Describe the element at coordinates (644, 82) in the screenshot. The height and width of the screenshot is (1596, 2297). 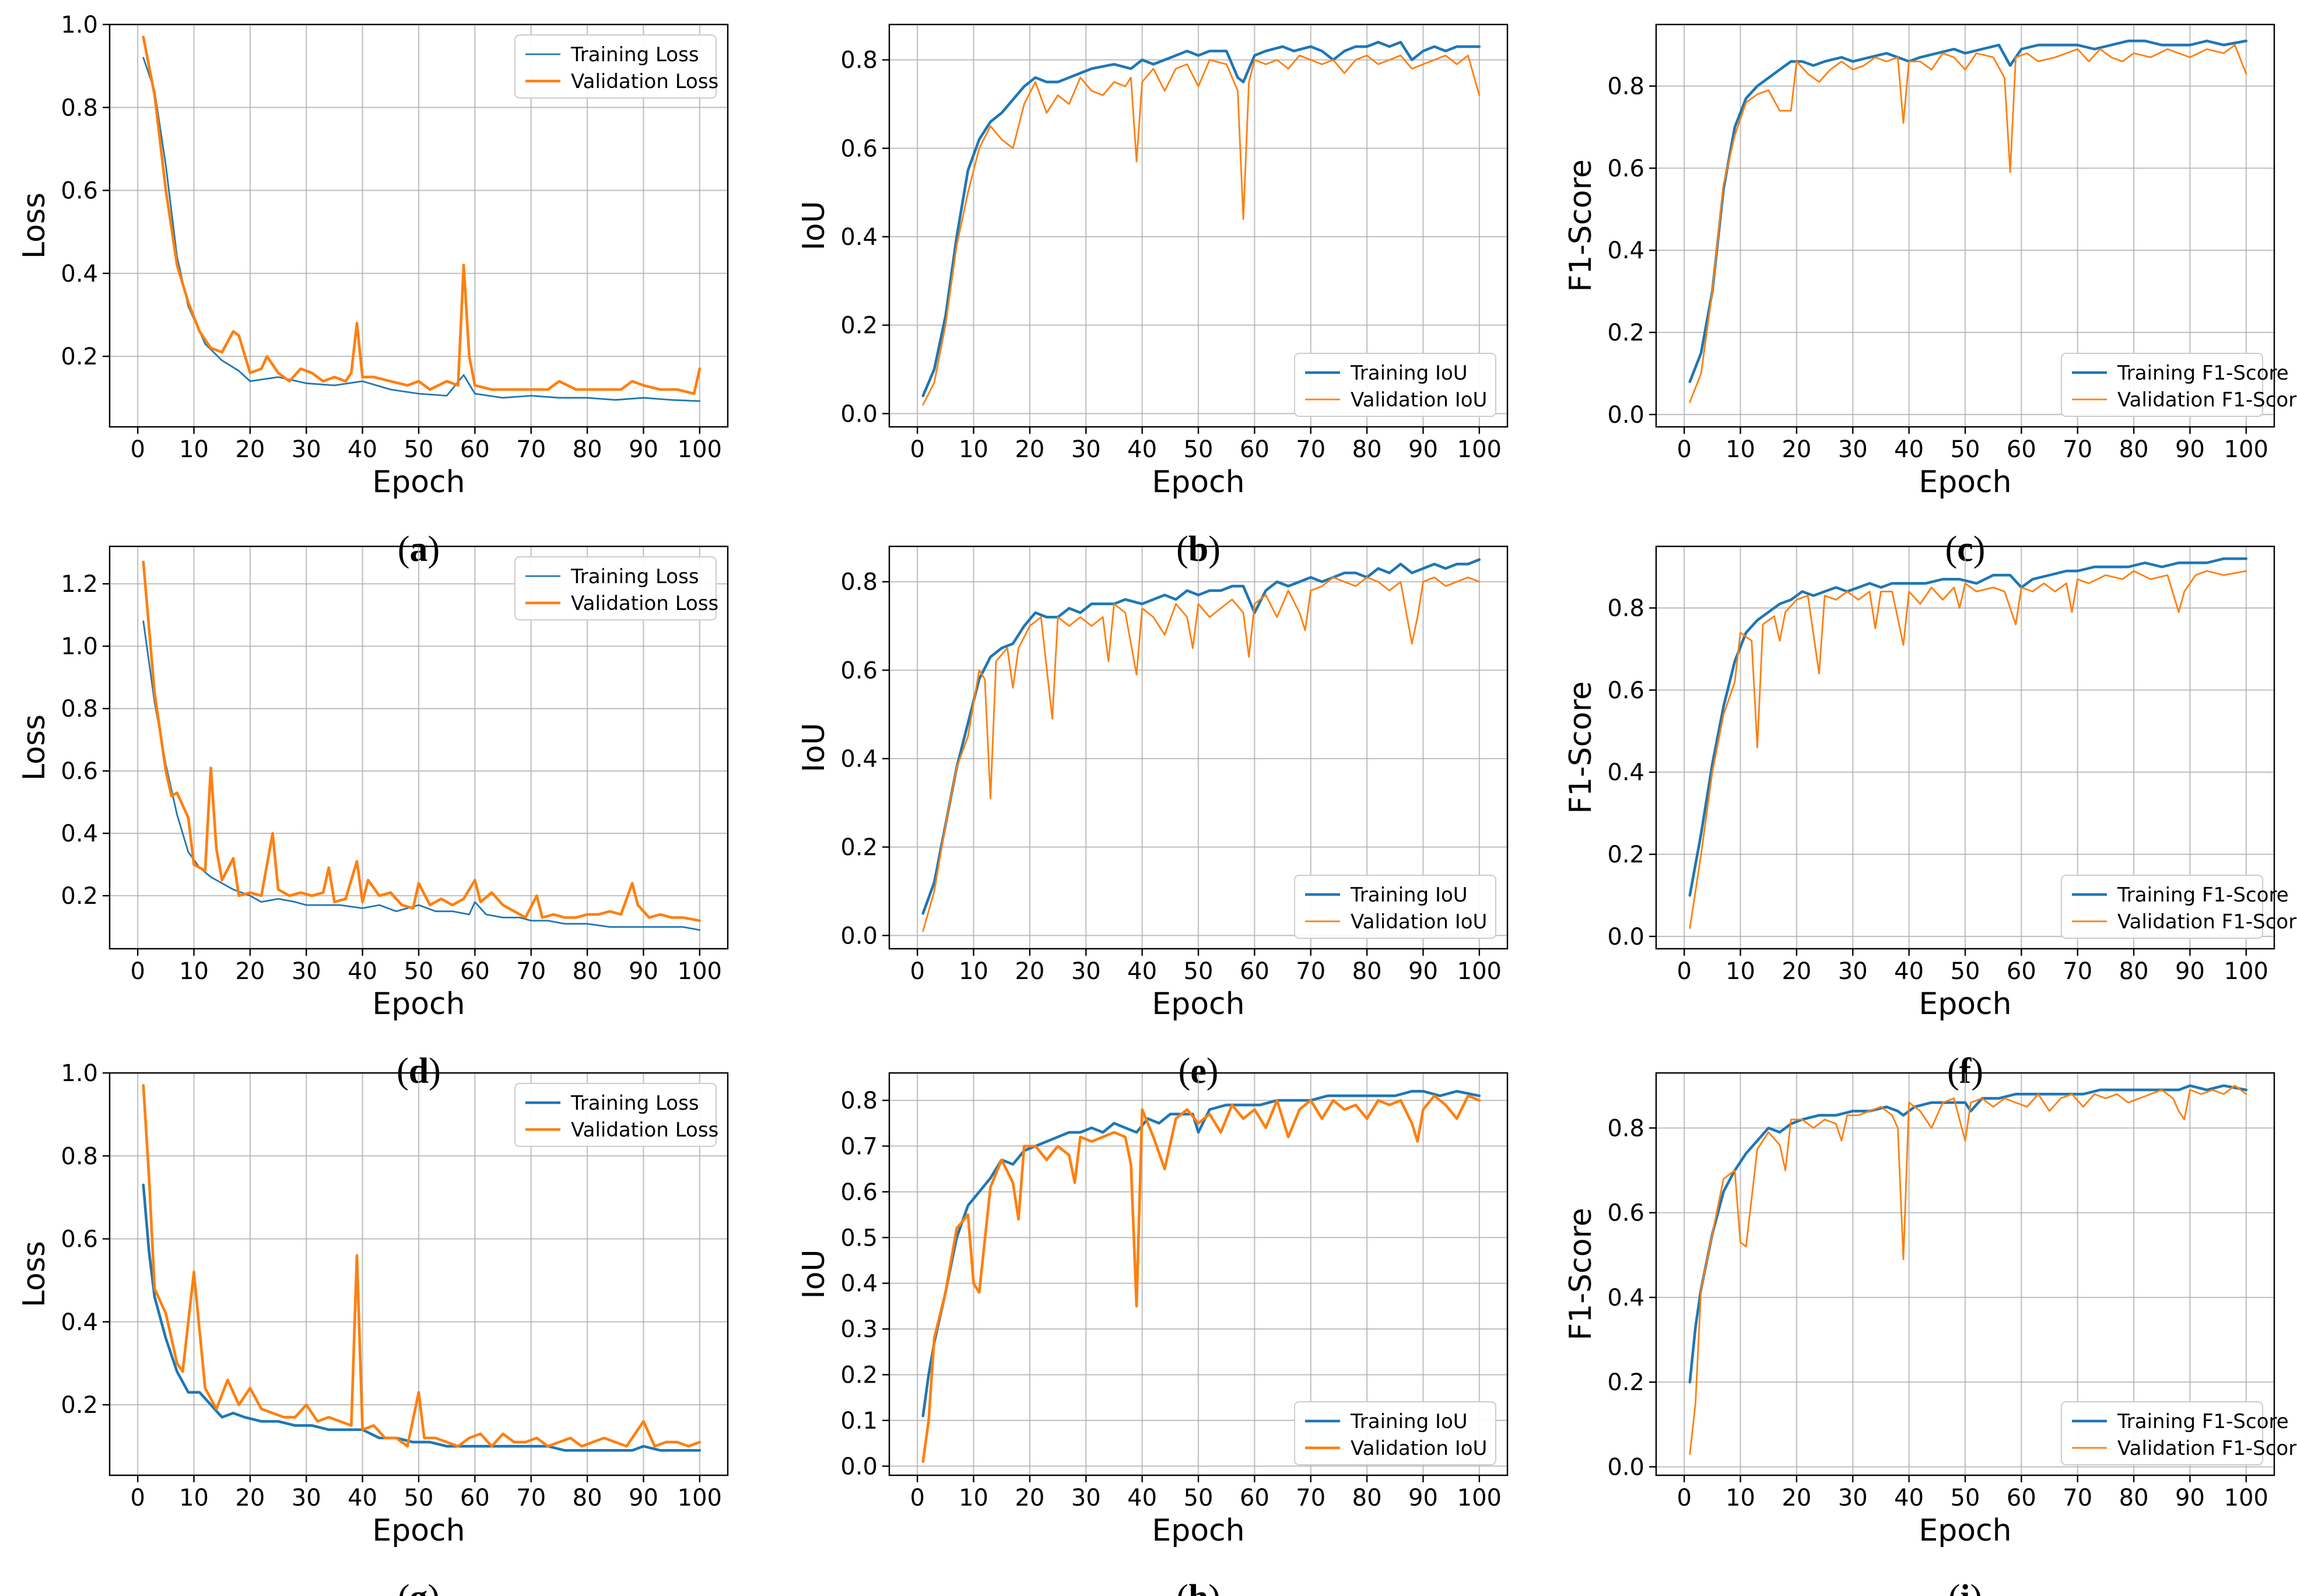
I see `legend-label: Validation Loss` at that location.